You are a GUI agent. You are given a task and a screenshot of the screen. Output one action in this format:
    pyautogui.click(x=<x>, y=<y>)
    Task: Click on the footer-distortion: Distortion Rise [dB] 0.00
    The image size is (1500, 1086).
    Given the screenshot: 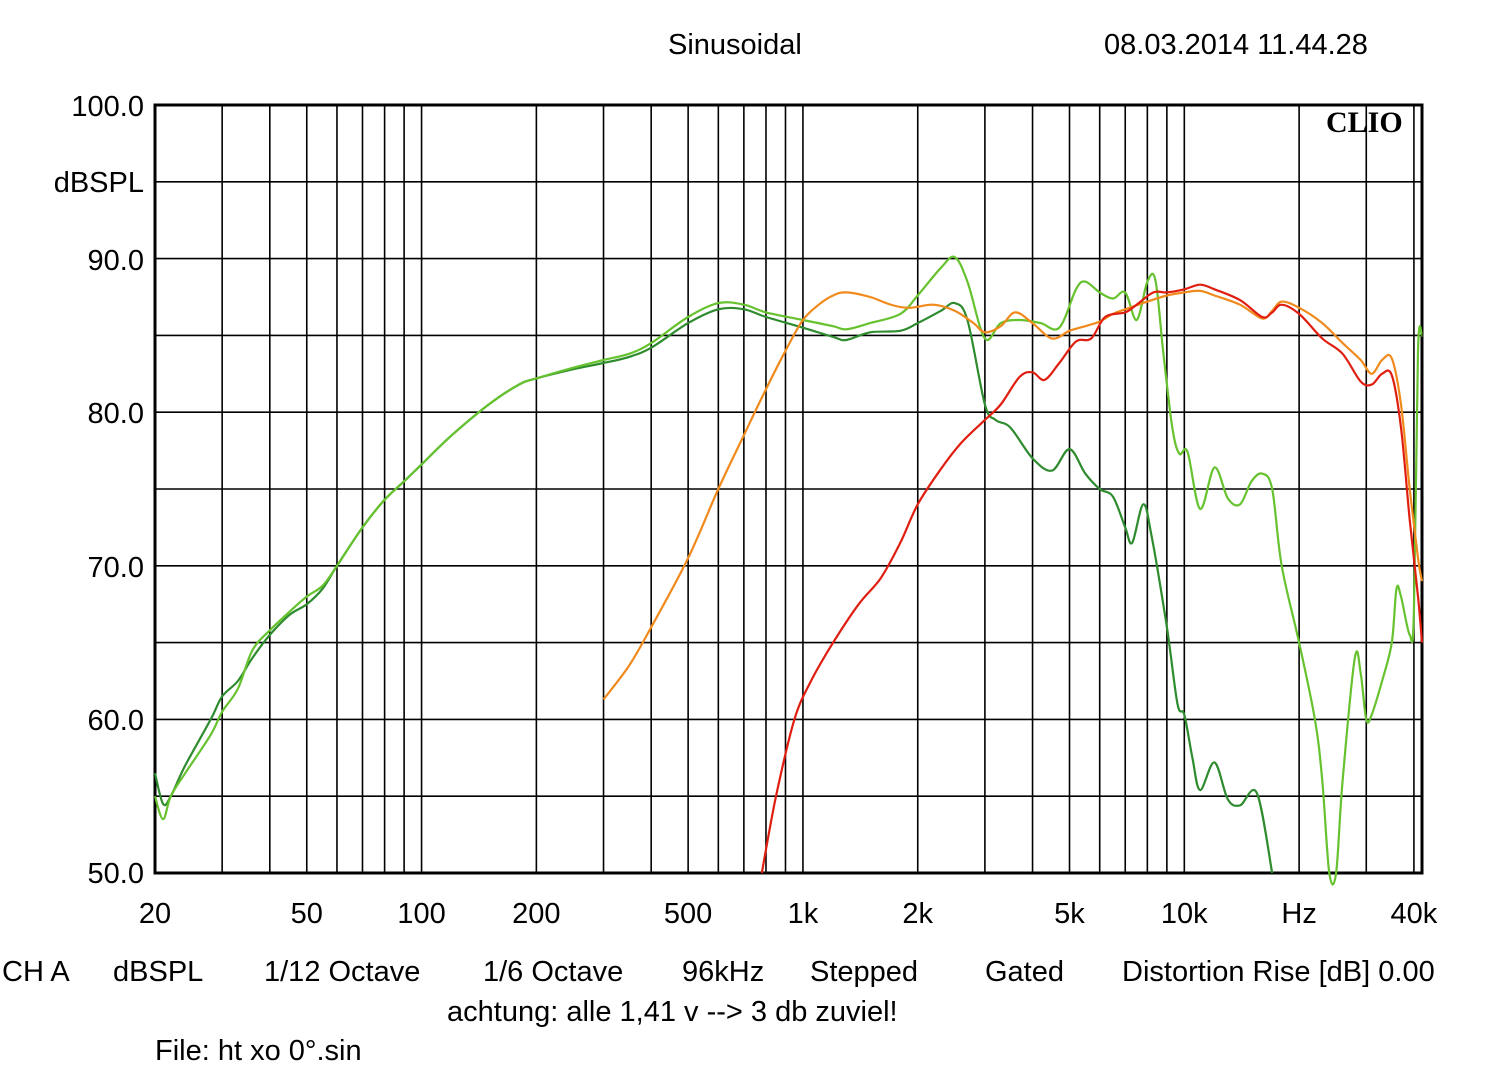 What is the action you would take?
    pyautogui.click(x=1278, y=972)
    